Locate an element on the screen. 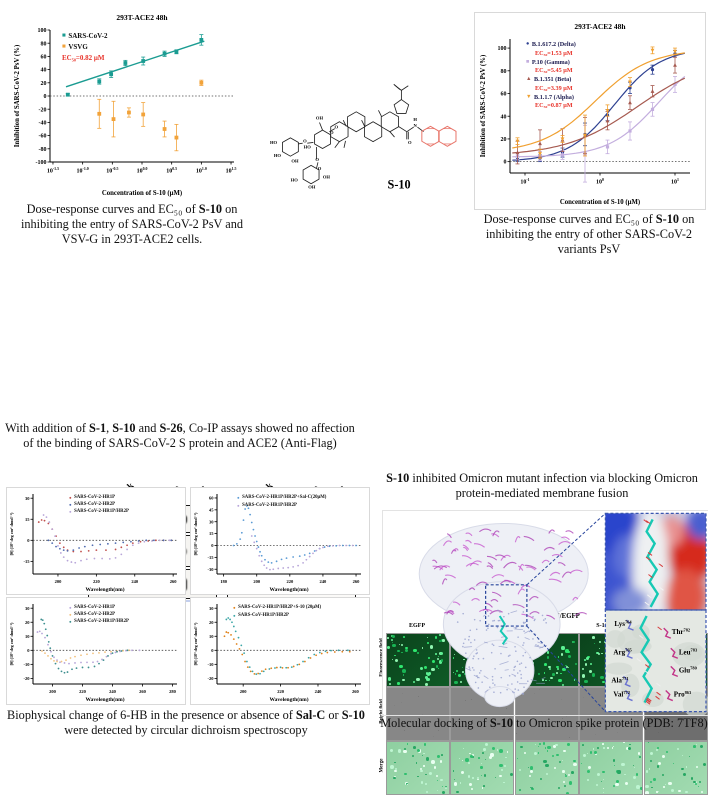 This screenshot has width=708, height=799. legend-item: ●SARS-CoV-2-HR2P is located at coordinates (99, 615).